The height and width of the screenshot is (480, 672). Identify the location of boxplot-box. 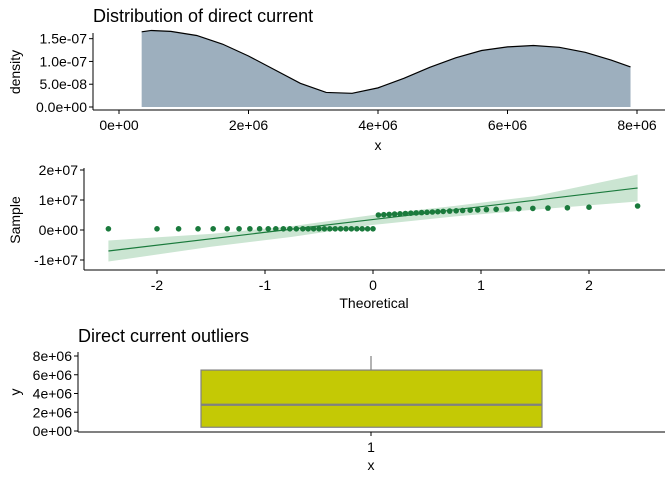
(371, 398).